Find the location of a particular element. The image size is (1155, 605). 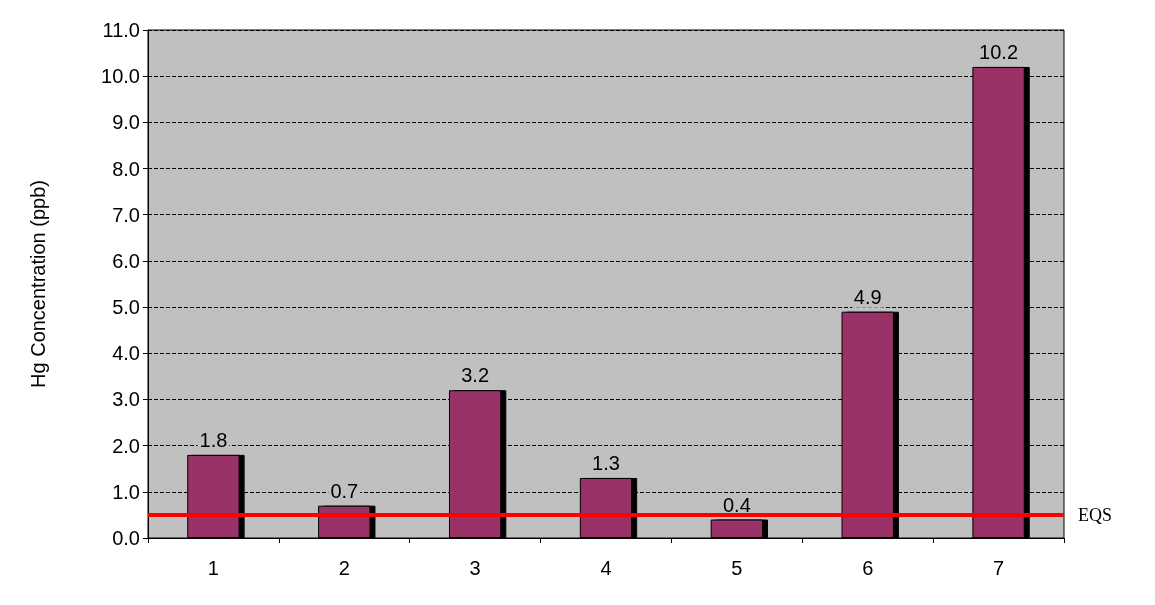

x-tick-label: 5 is located at coordinates (737, 568).